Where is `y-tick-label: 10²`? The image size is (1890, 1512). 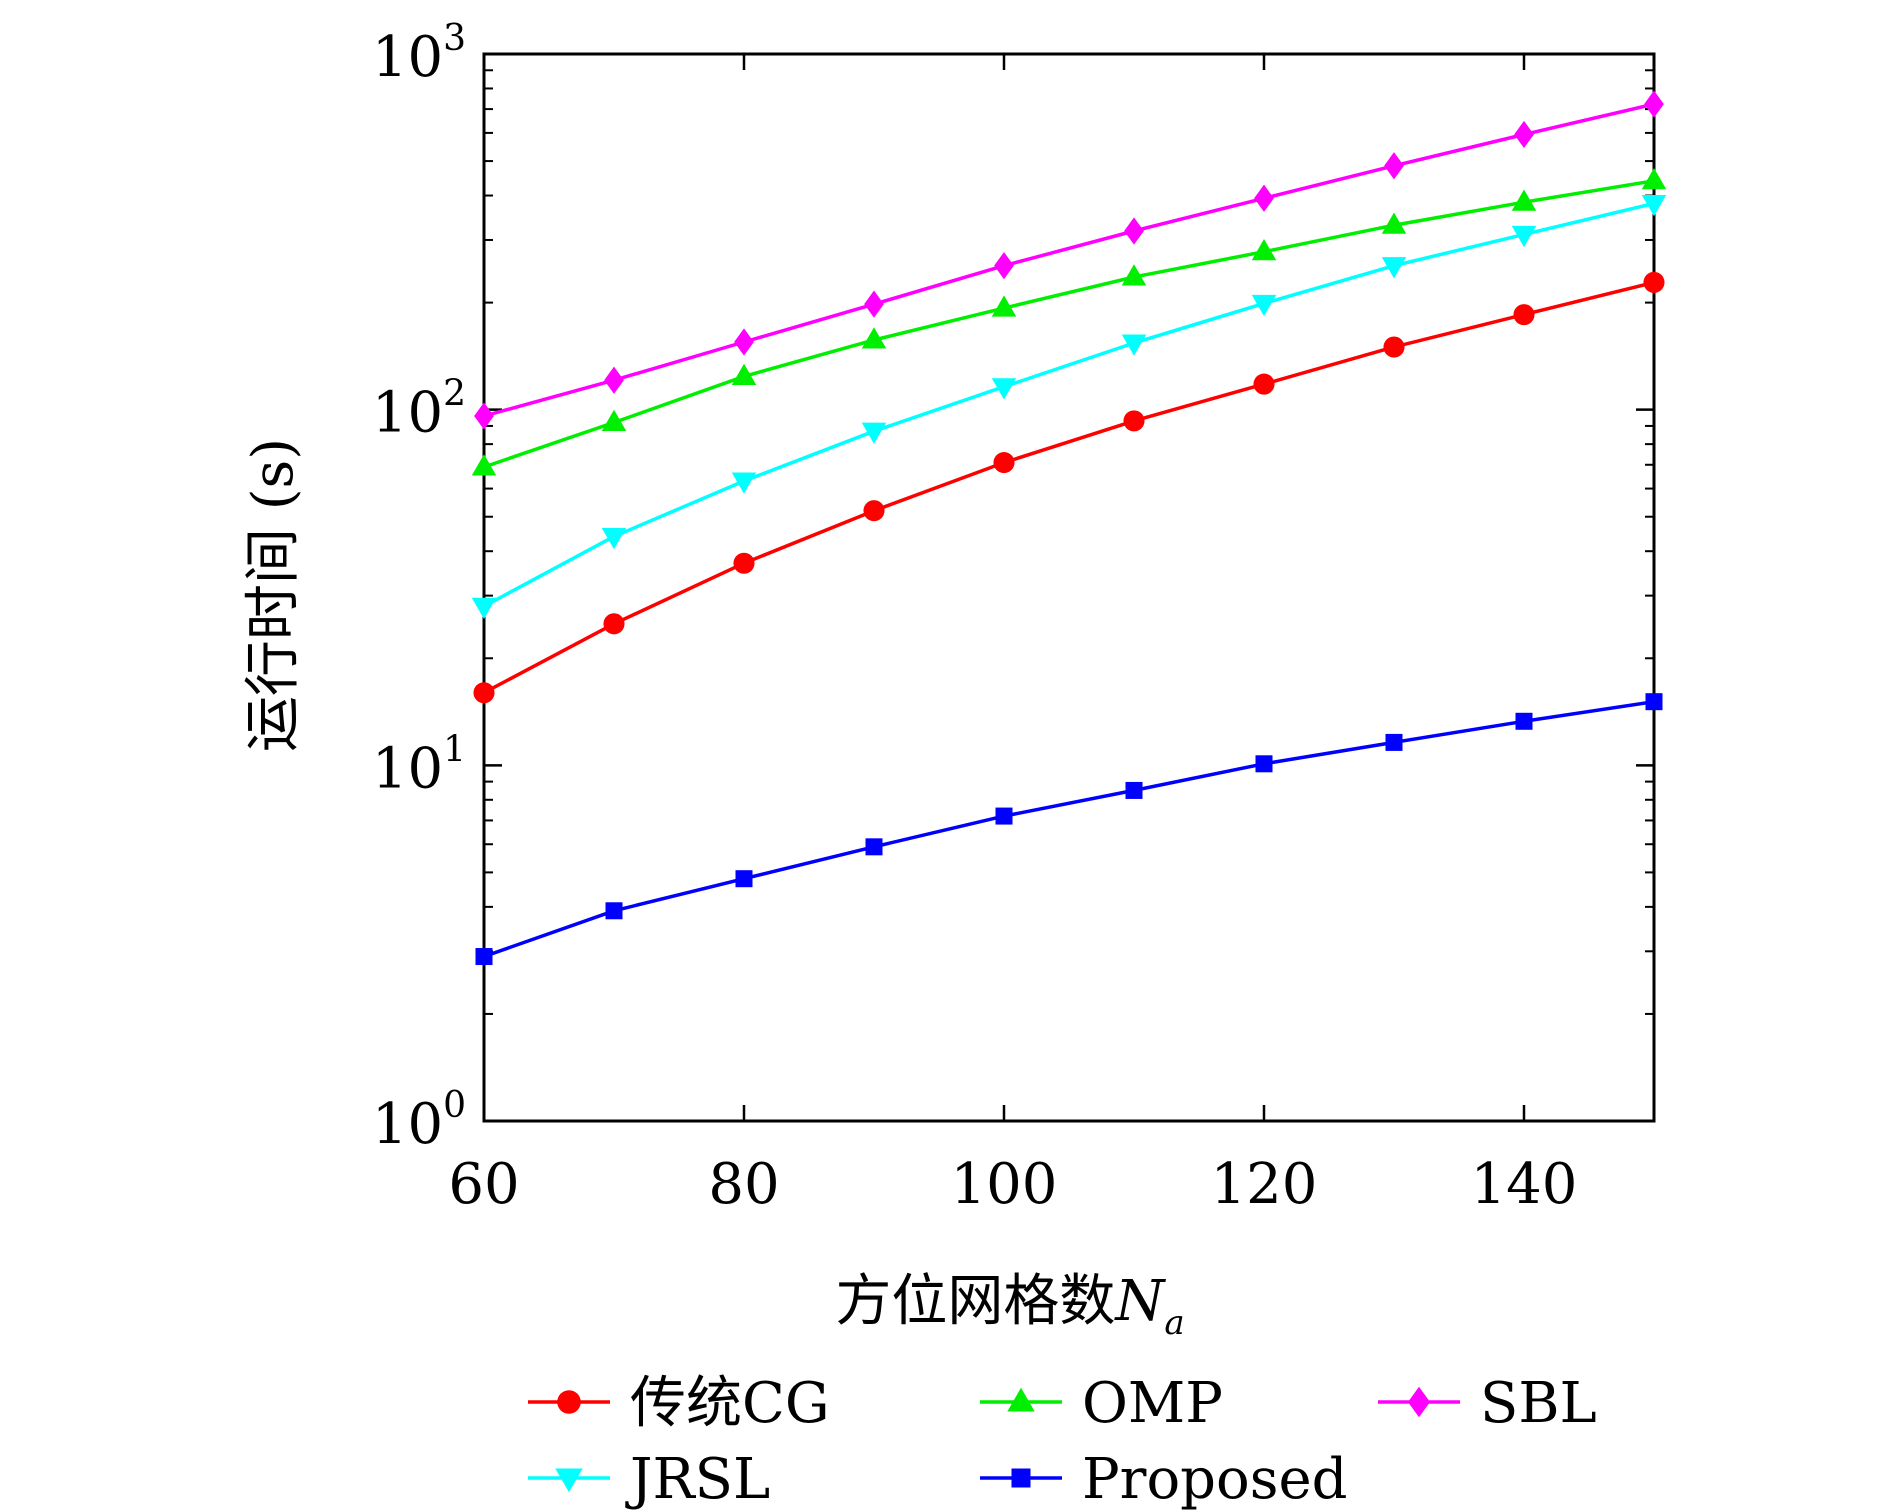
y-tick-label: 10² is located at coordinates (419, 410).